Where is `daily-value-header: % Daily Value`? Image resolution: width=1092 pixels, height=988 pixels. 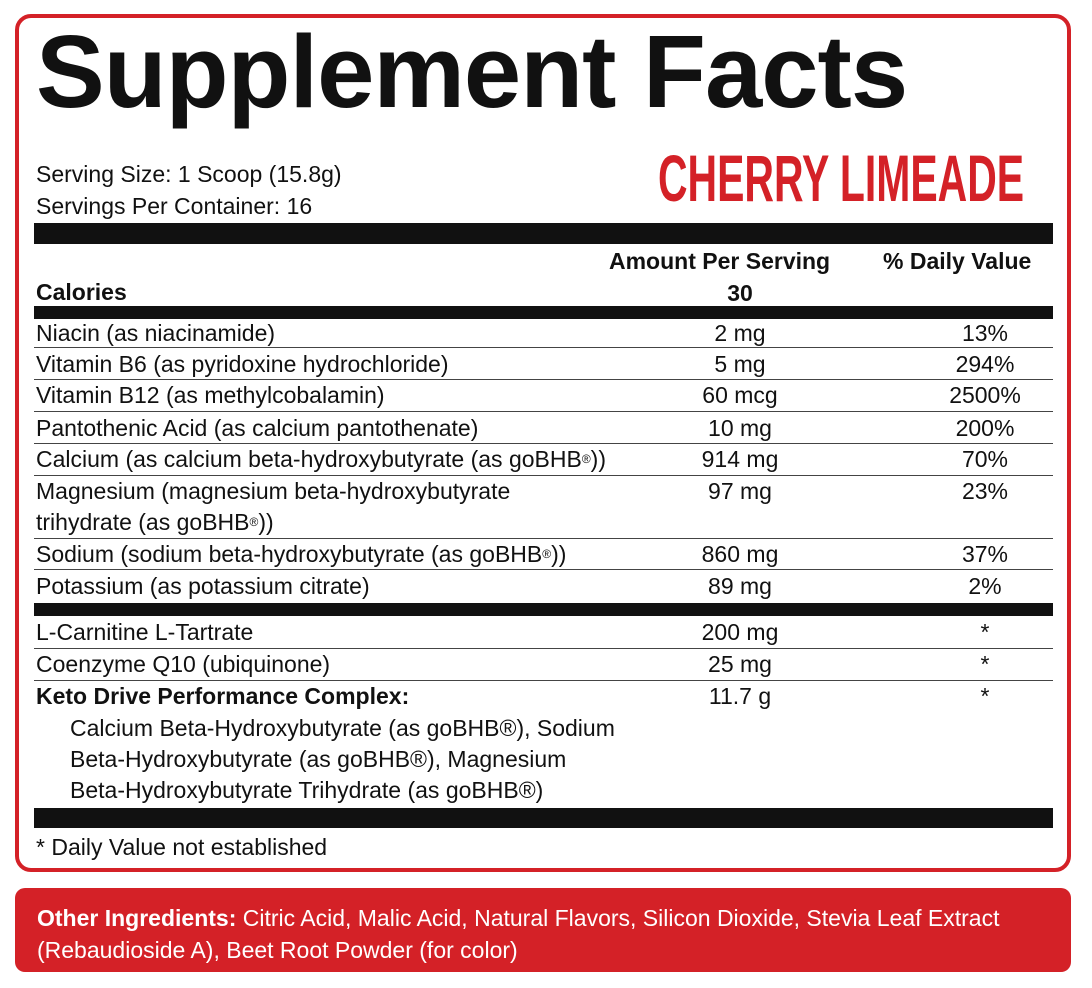
daily-value-header: % Daily Value is located at coordinates (957, 261).